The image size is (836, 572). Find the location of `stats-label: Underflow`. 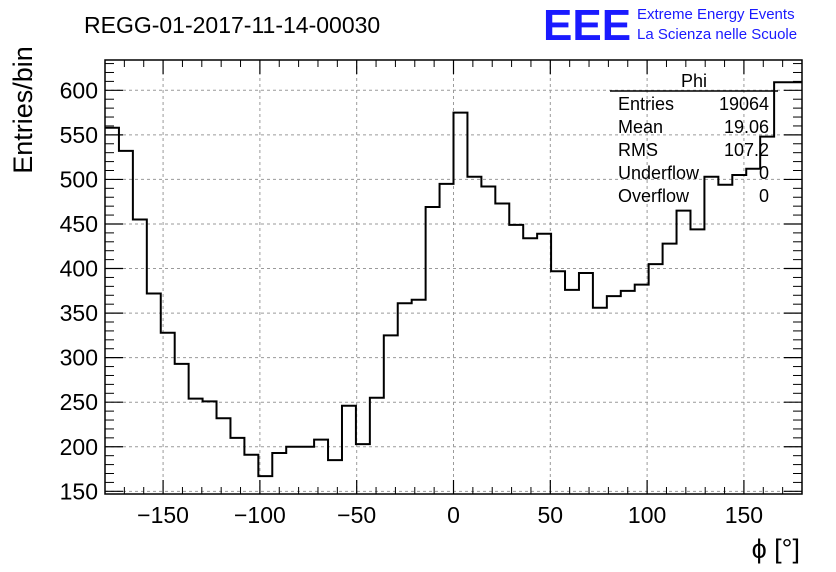

stats-label: Underflow is located at coordinates (659, 173).